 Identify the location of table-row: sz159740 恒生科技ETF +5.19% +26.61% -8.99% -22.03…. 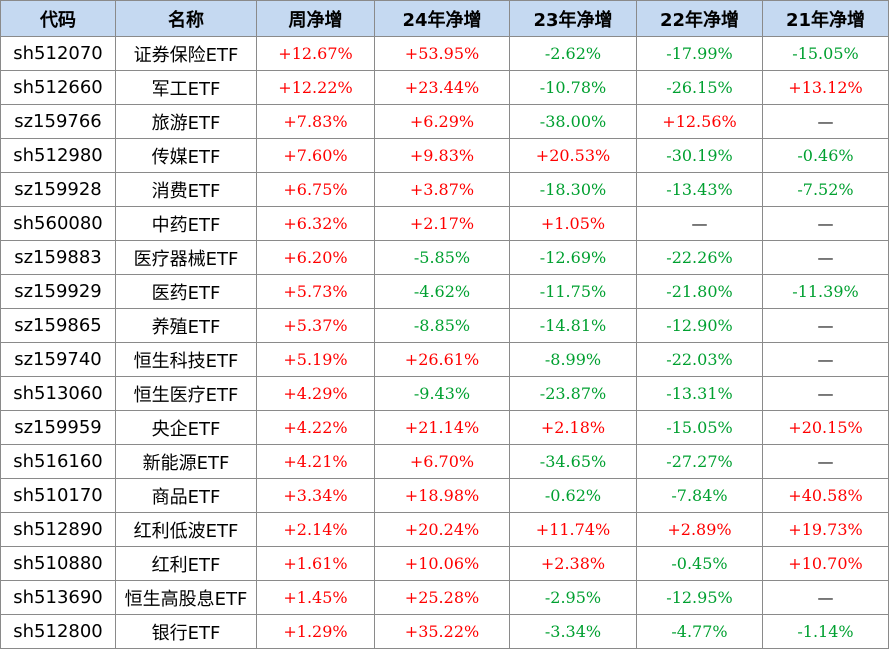
(444, 359).